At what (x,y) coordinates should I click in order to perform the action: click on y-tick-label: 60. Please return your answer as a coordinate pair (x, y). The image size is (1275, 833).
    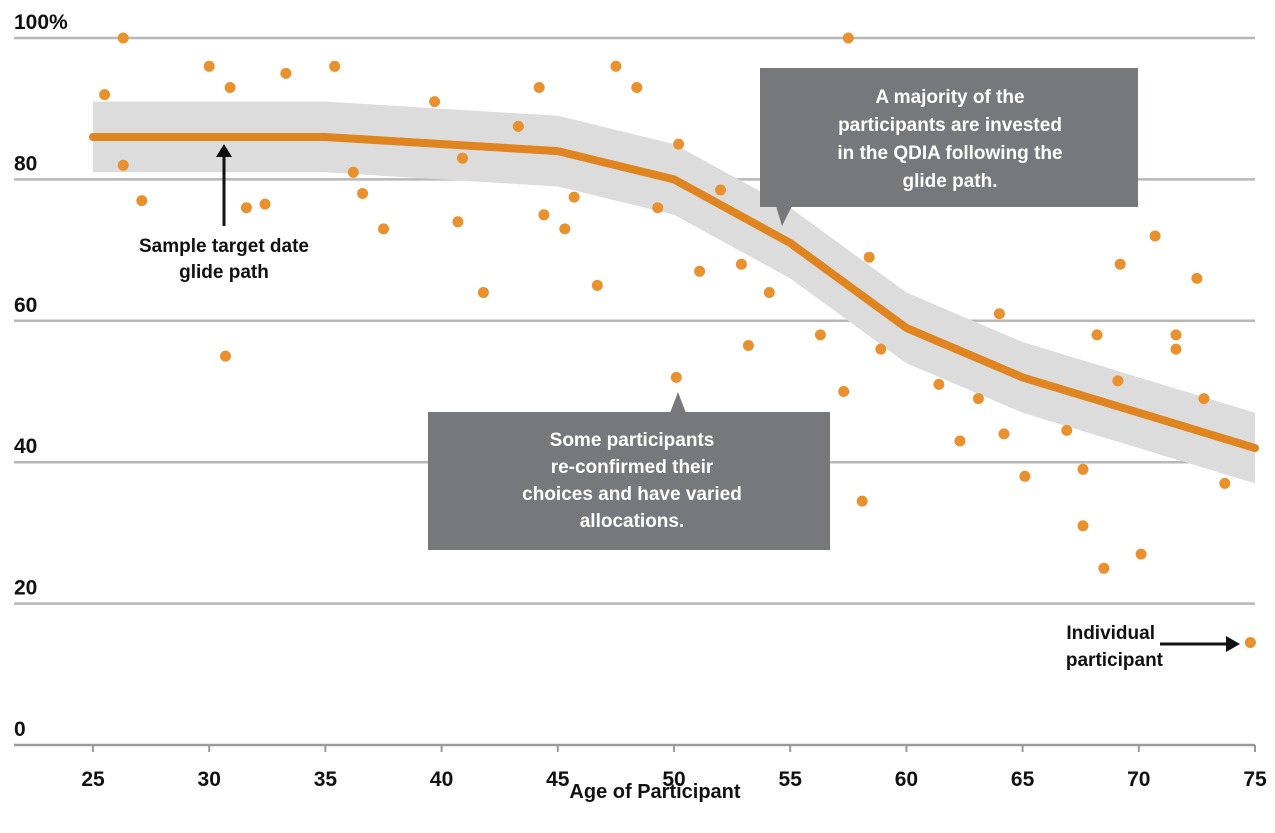
    Looking at the image, I should click on (25, 305).